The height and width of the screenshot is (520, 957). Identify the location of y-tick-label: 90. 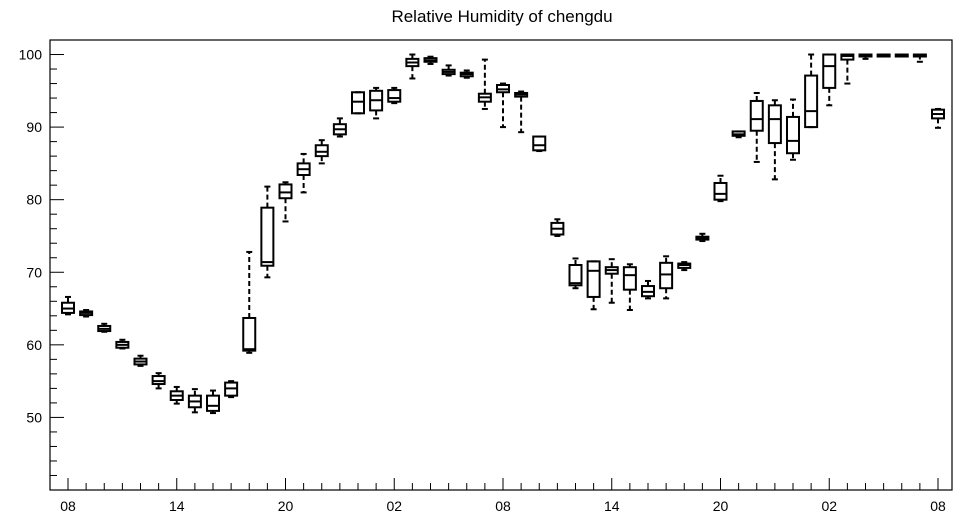
(34, 127).